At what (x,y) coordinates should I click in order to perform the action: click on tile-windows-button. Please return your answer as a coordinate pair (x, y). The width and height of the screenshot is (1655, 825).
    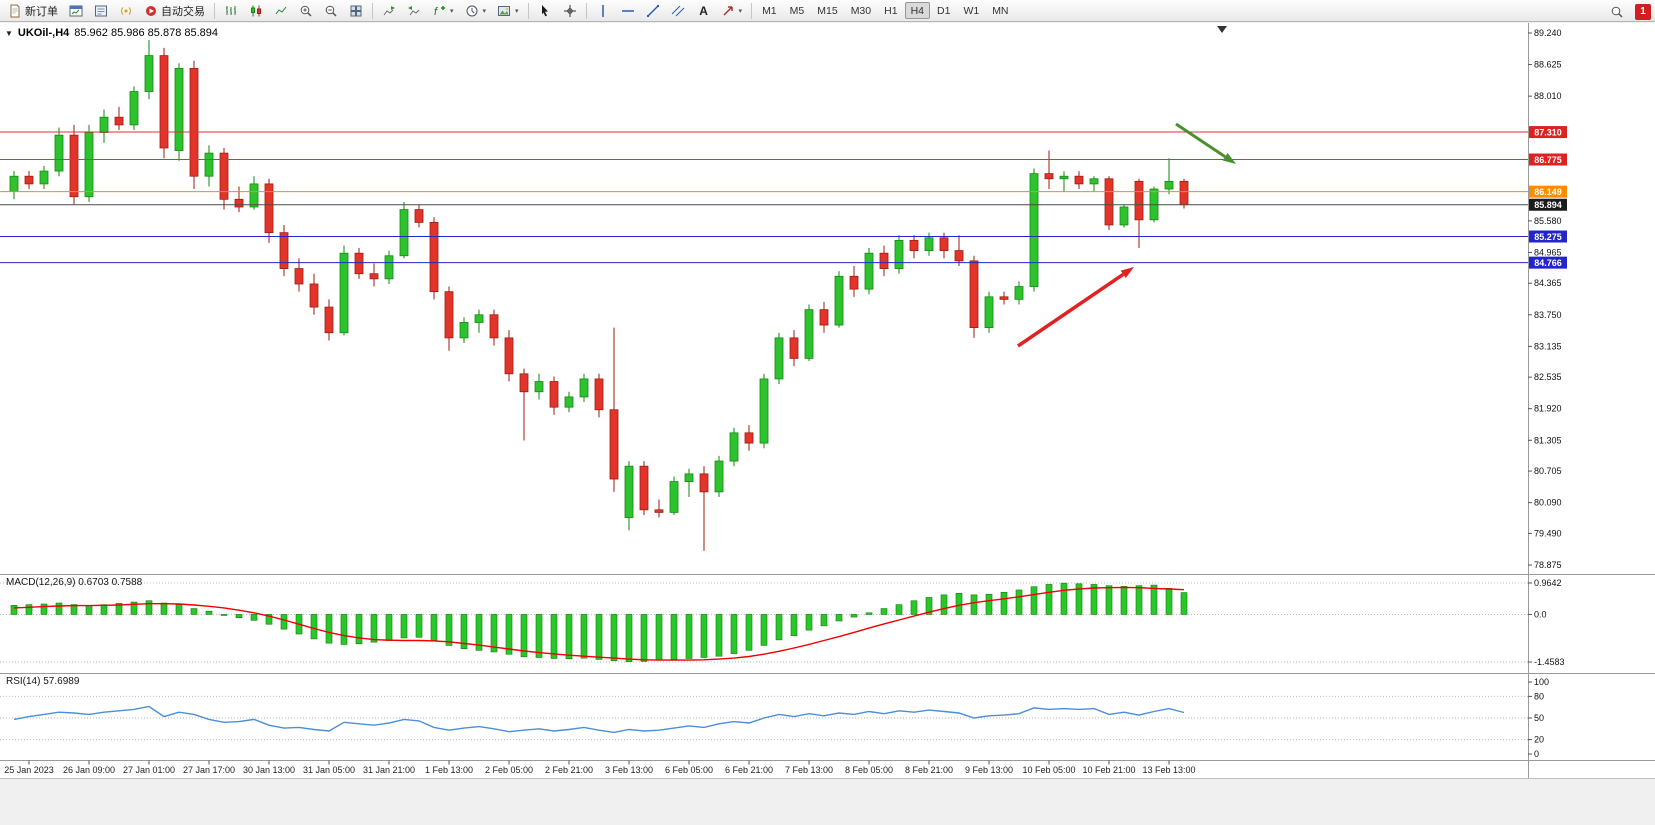
    Looking at the image, I should click on (356, 10).